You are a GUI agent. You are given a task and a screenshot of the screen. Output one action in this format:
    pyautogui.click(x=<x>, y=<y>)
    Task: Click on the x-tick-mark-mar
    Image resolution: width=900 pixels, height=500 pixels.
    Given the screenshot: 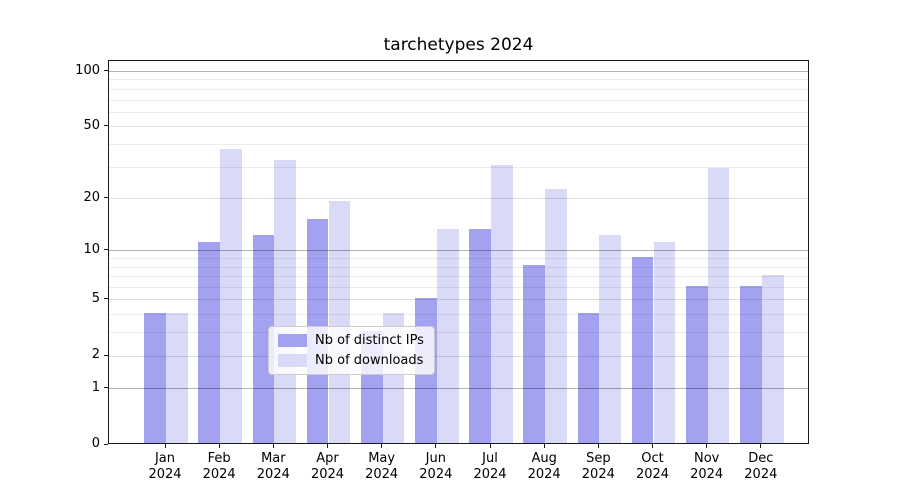 What is the action you would take?
    pyautogui.click(x=273, y=446)
    